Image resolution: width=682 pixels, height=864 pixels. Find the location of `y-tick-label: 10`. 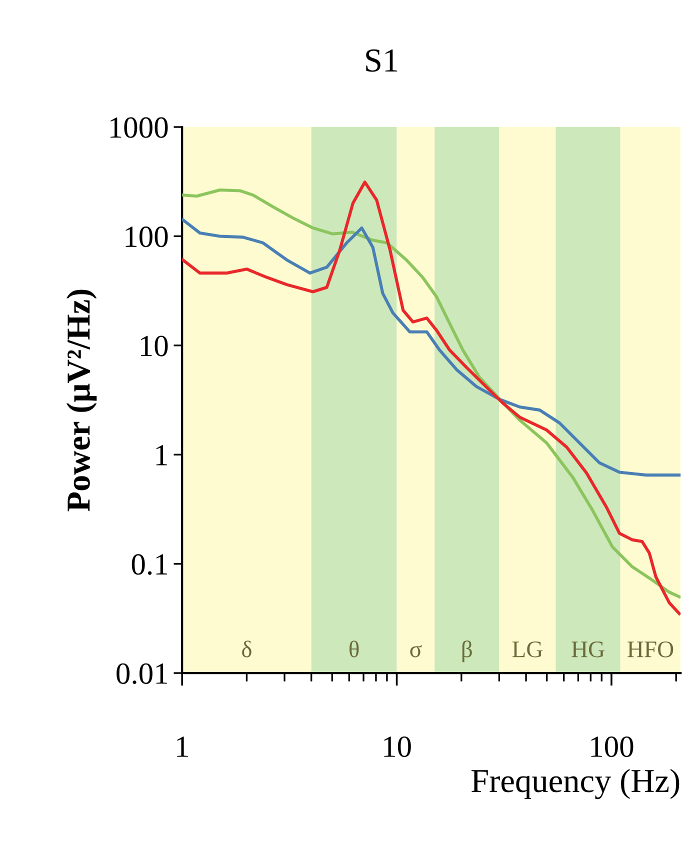

y-tick-label: 10 is located at coordinates (154, 346).